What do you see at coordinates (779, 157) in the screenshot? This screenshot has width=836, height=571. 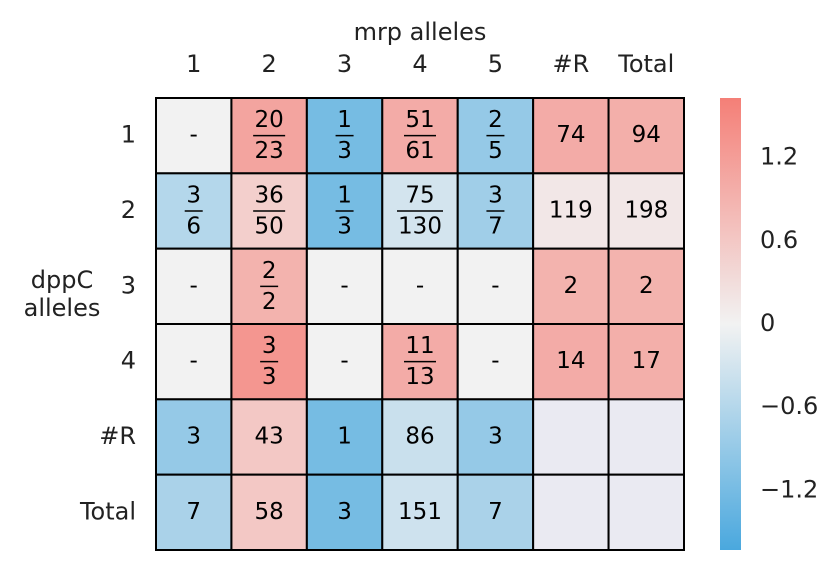 I see `colorbar-tick-label: 1.2` at bounding box center [779, 157].